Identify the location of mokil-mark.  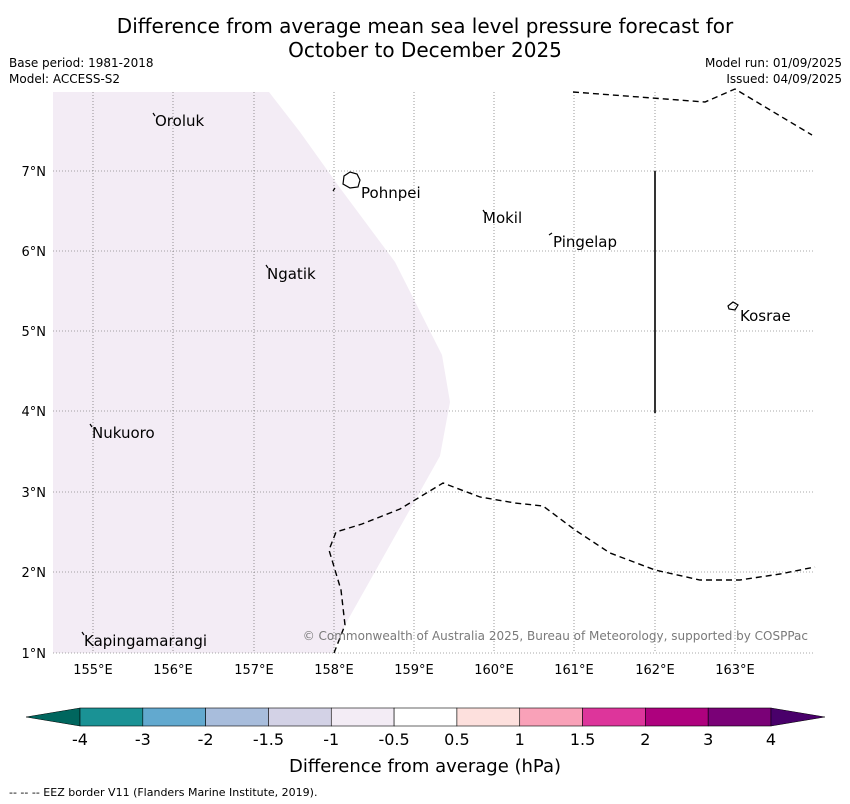
(484, 211).